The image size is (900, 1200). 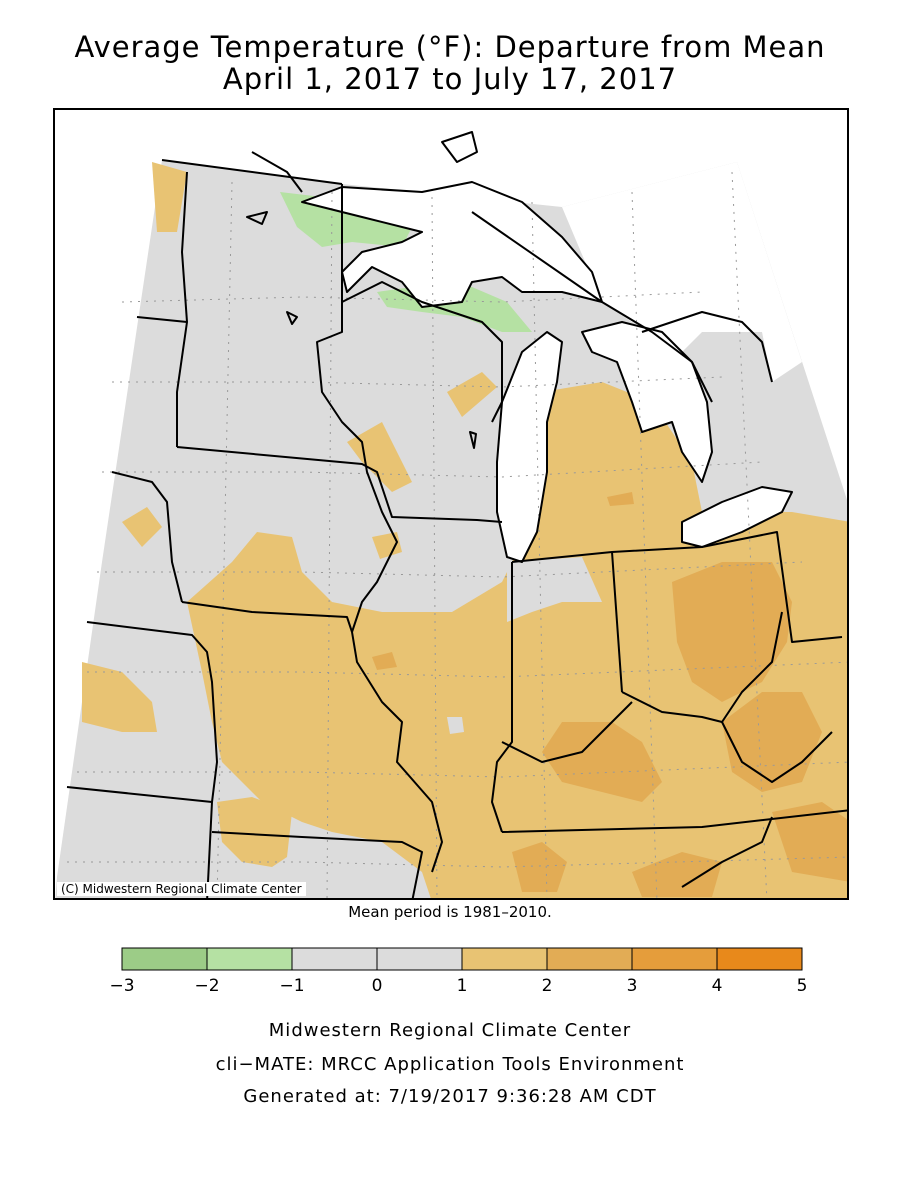 I want to click on legend-tick-label: 1, so click(x=462, y=986).